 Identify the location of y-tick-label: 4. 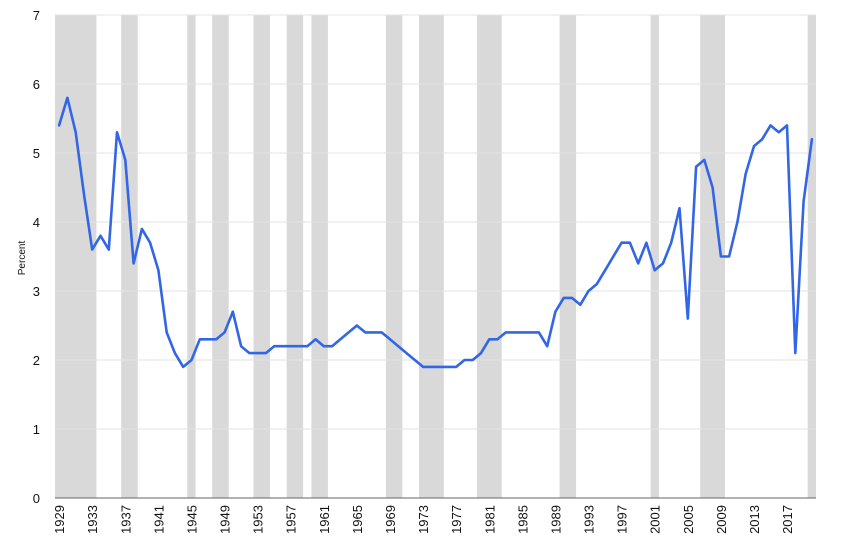
(36, 222).